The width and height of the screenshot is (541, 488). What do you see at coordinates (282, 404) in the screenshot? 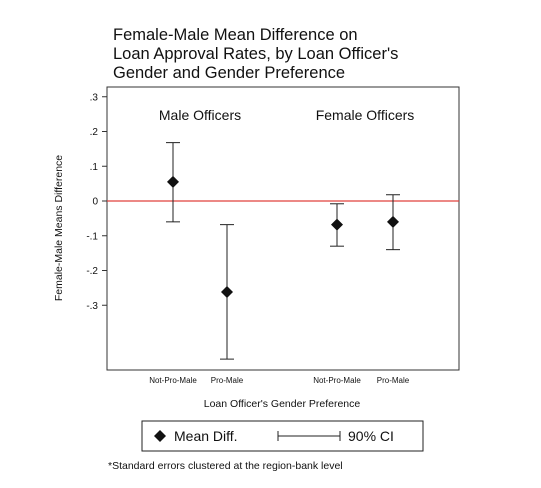
I see `x-axis-title: Loan Officer's Gender Preference` at bounding box center [282, 404].